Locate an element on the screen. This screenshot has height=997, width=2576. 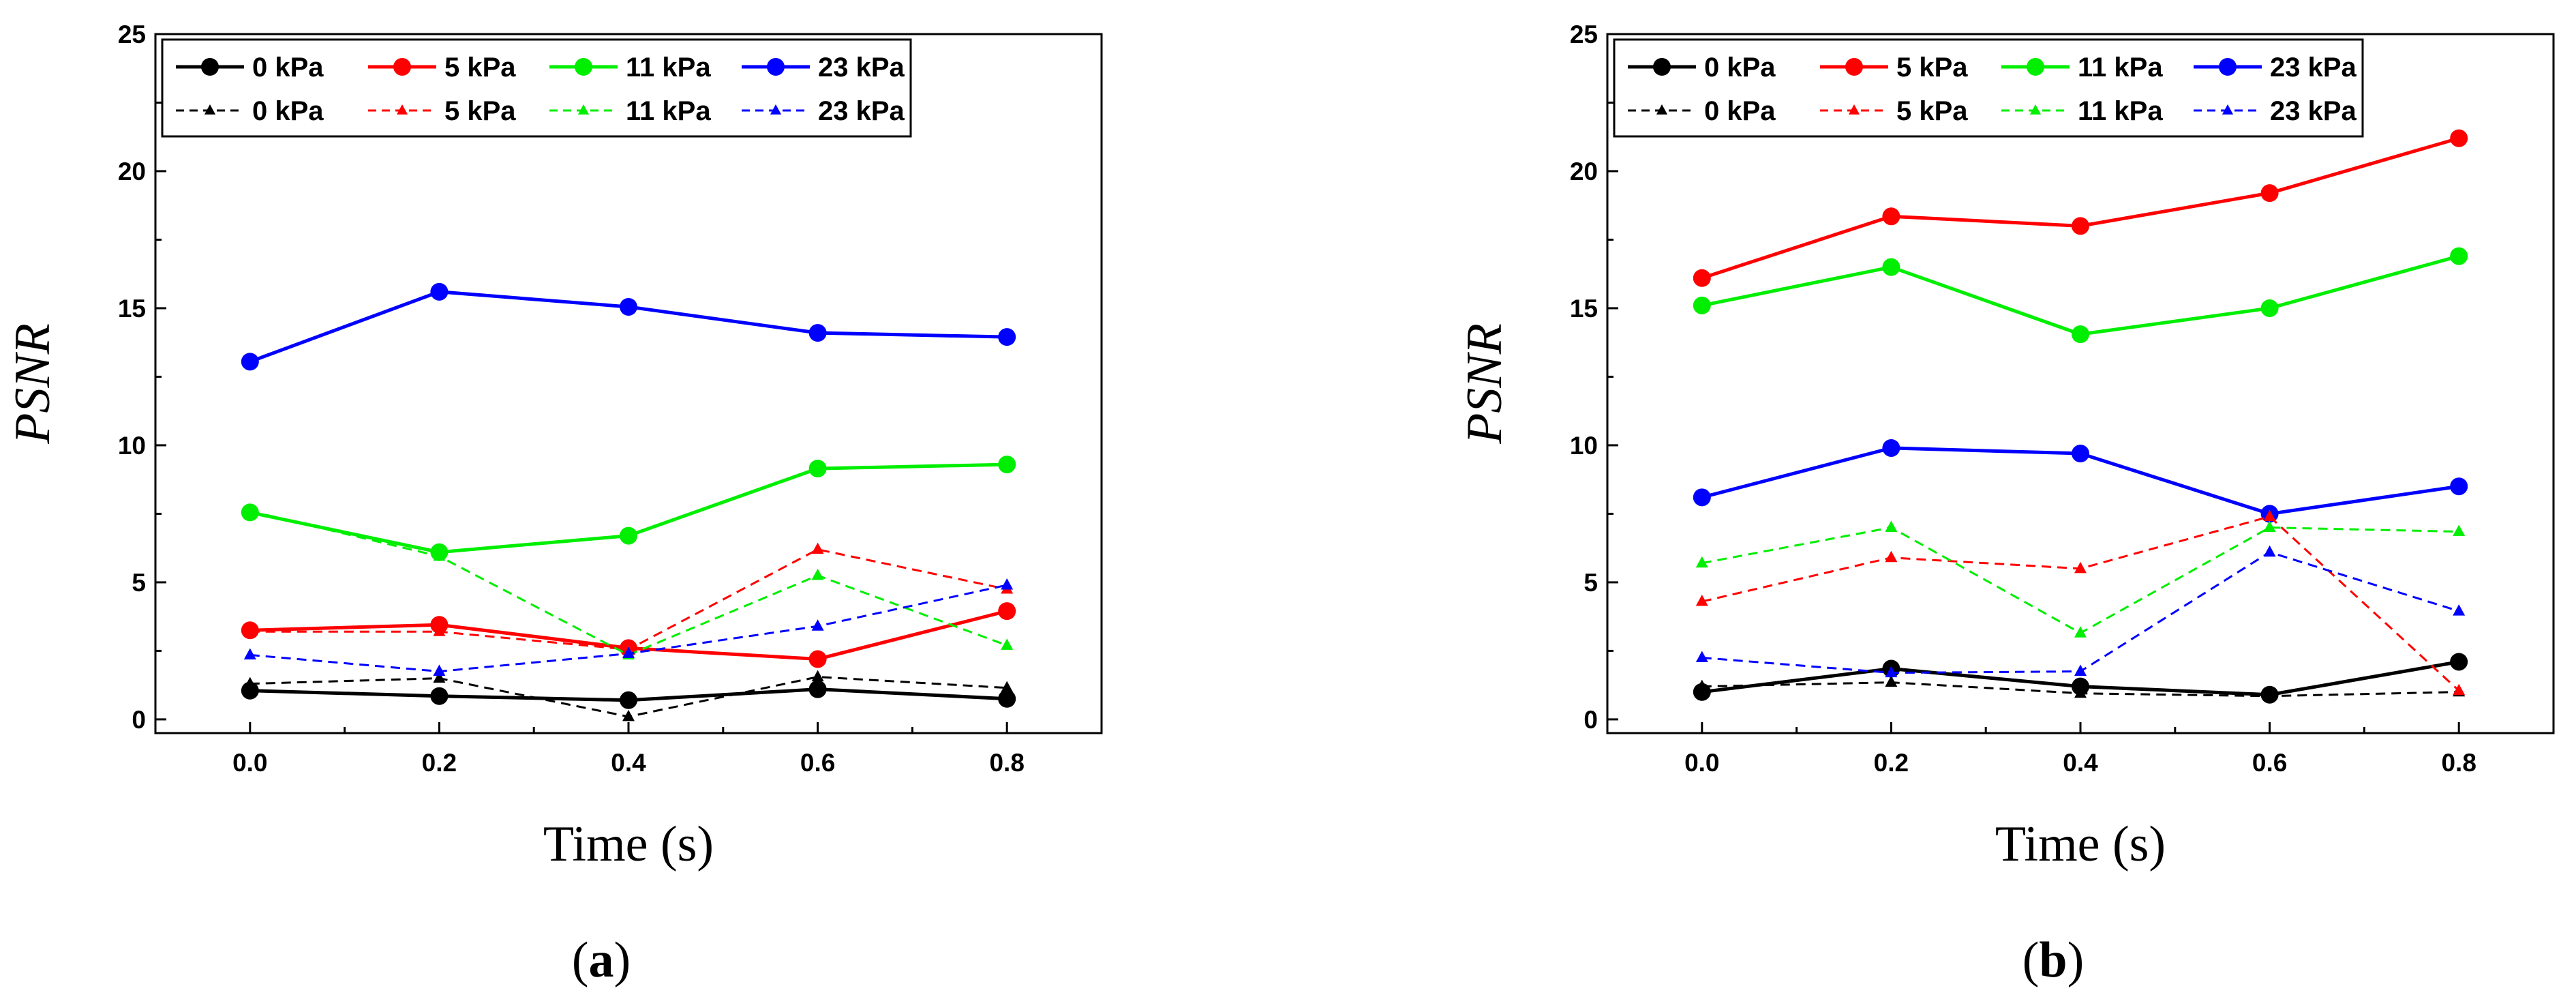
series-11-kpa-dashed is located at coordinates (2080, 579).